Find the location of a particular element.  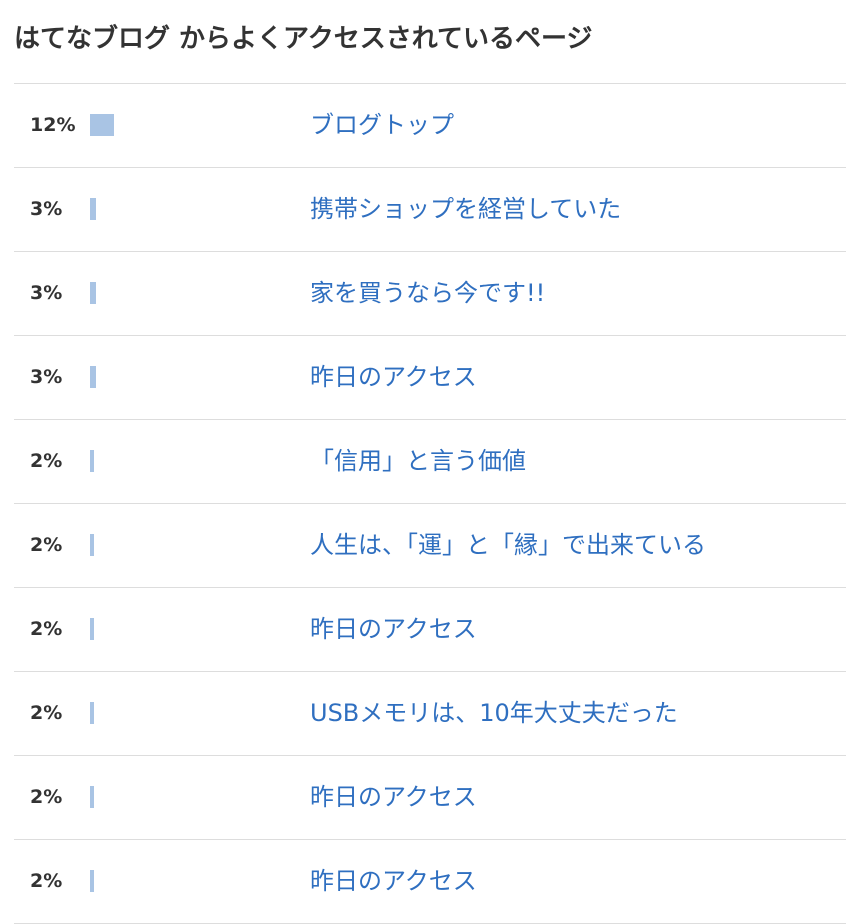

page-link: 家を買うなら今です!! is located at coordinates (428, 293).